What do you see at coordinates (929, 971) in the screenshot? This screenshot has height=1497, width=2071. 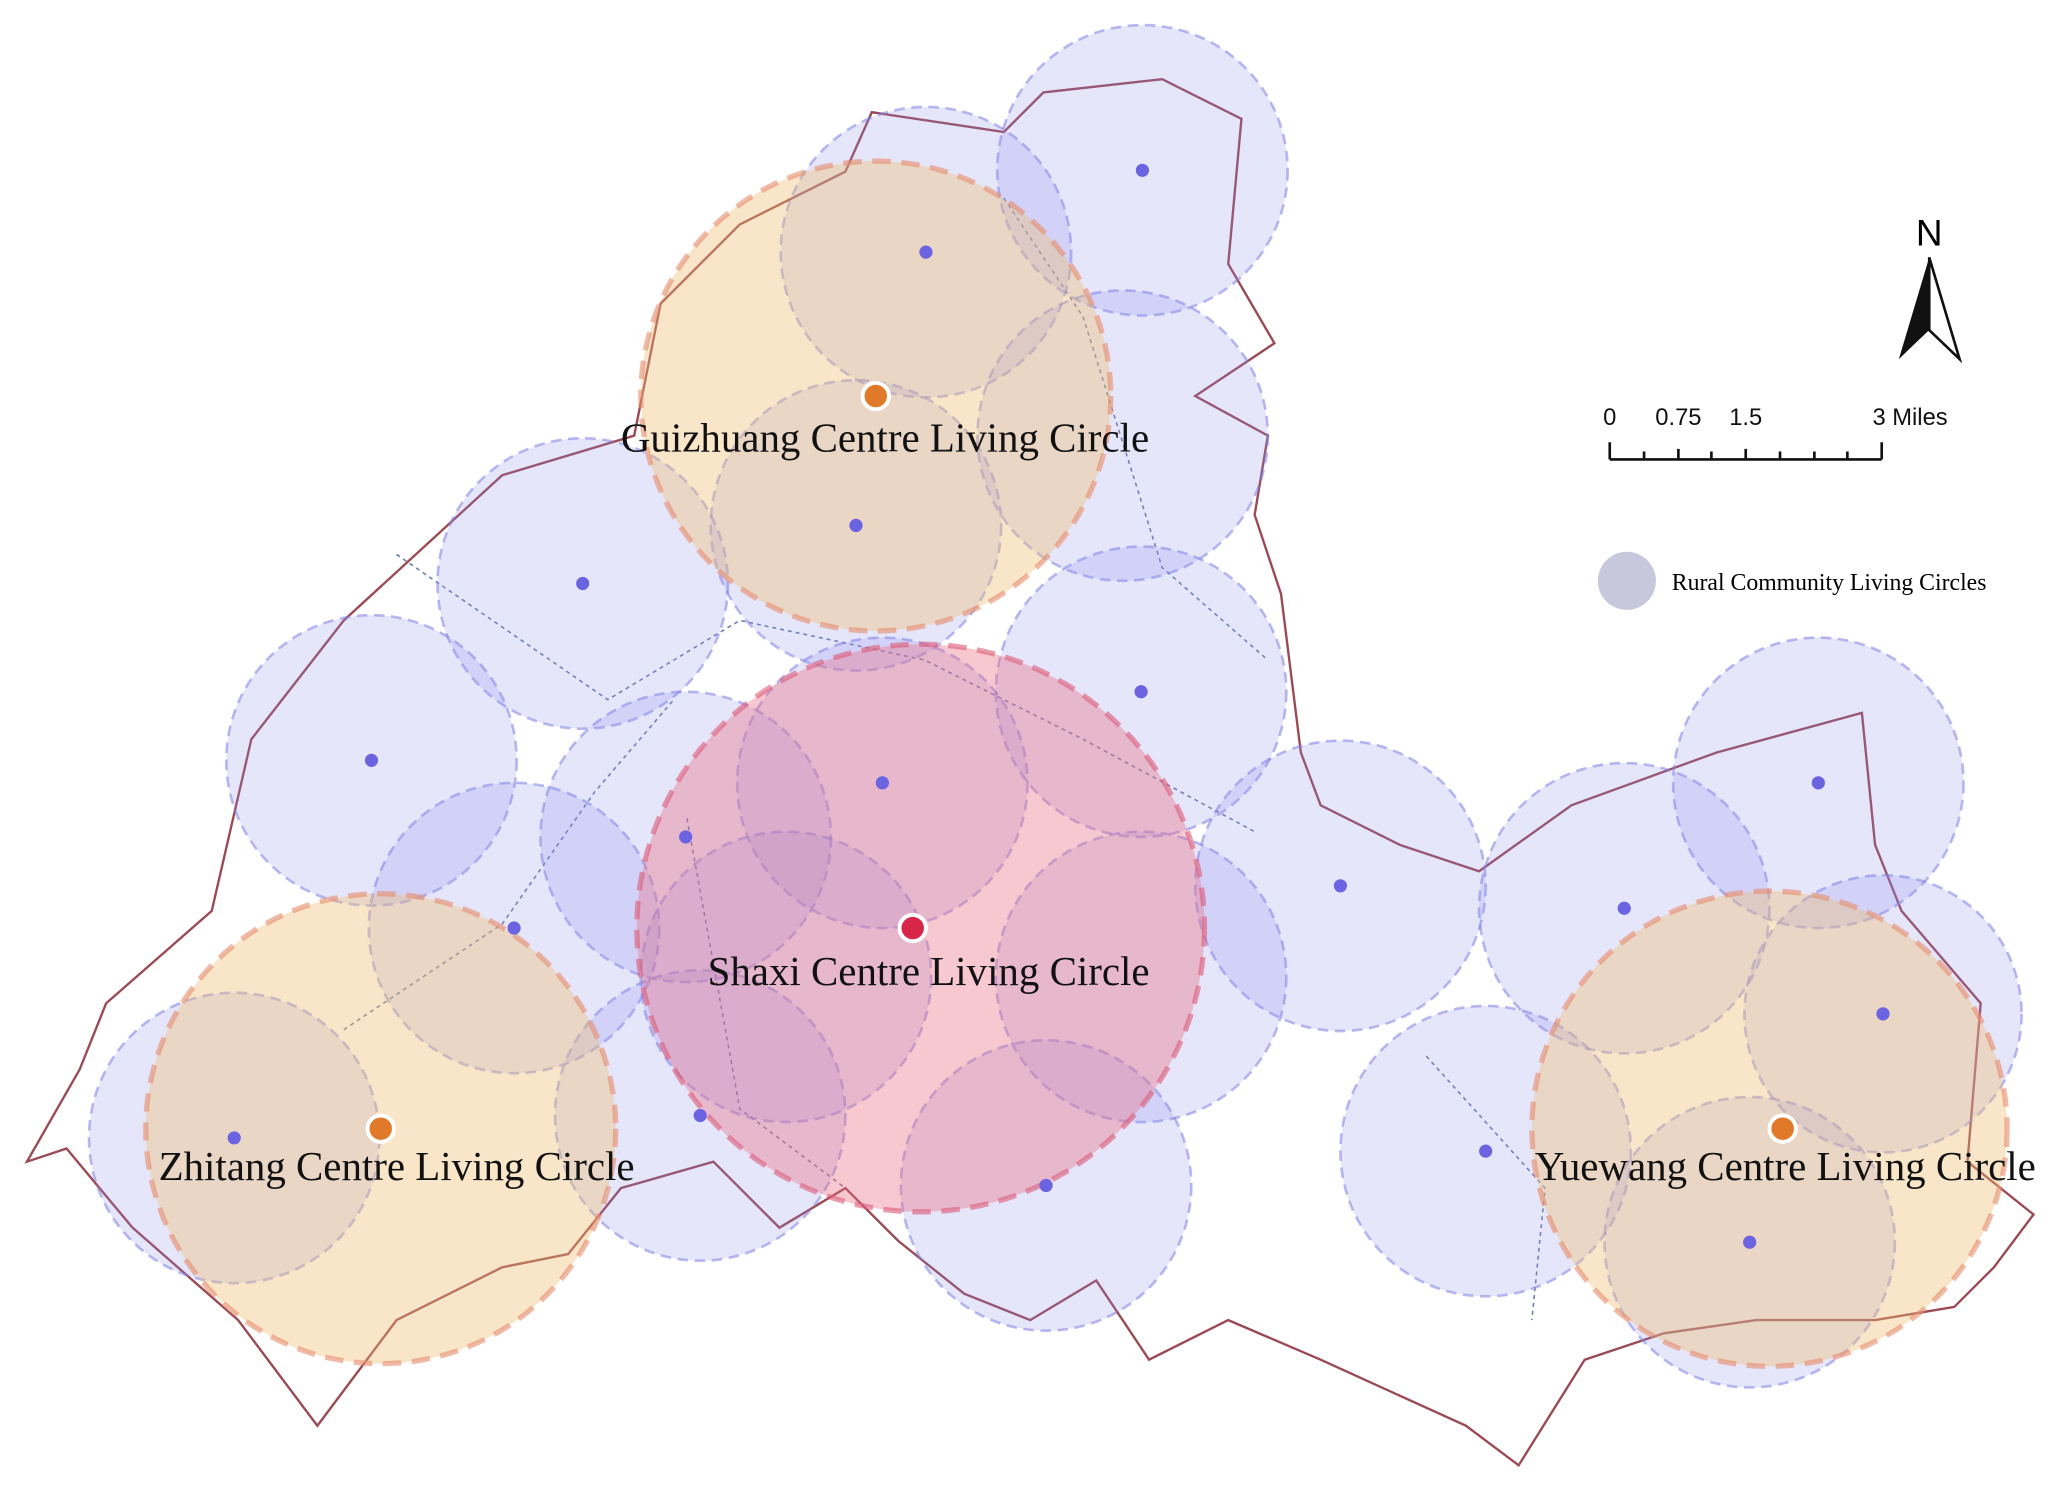 I see `centre-label: Shaxi Centre Living Circle` at bounding box center [929, 971].